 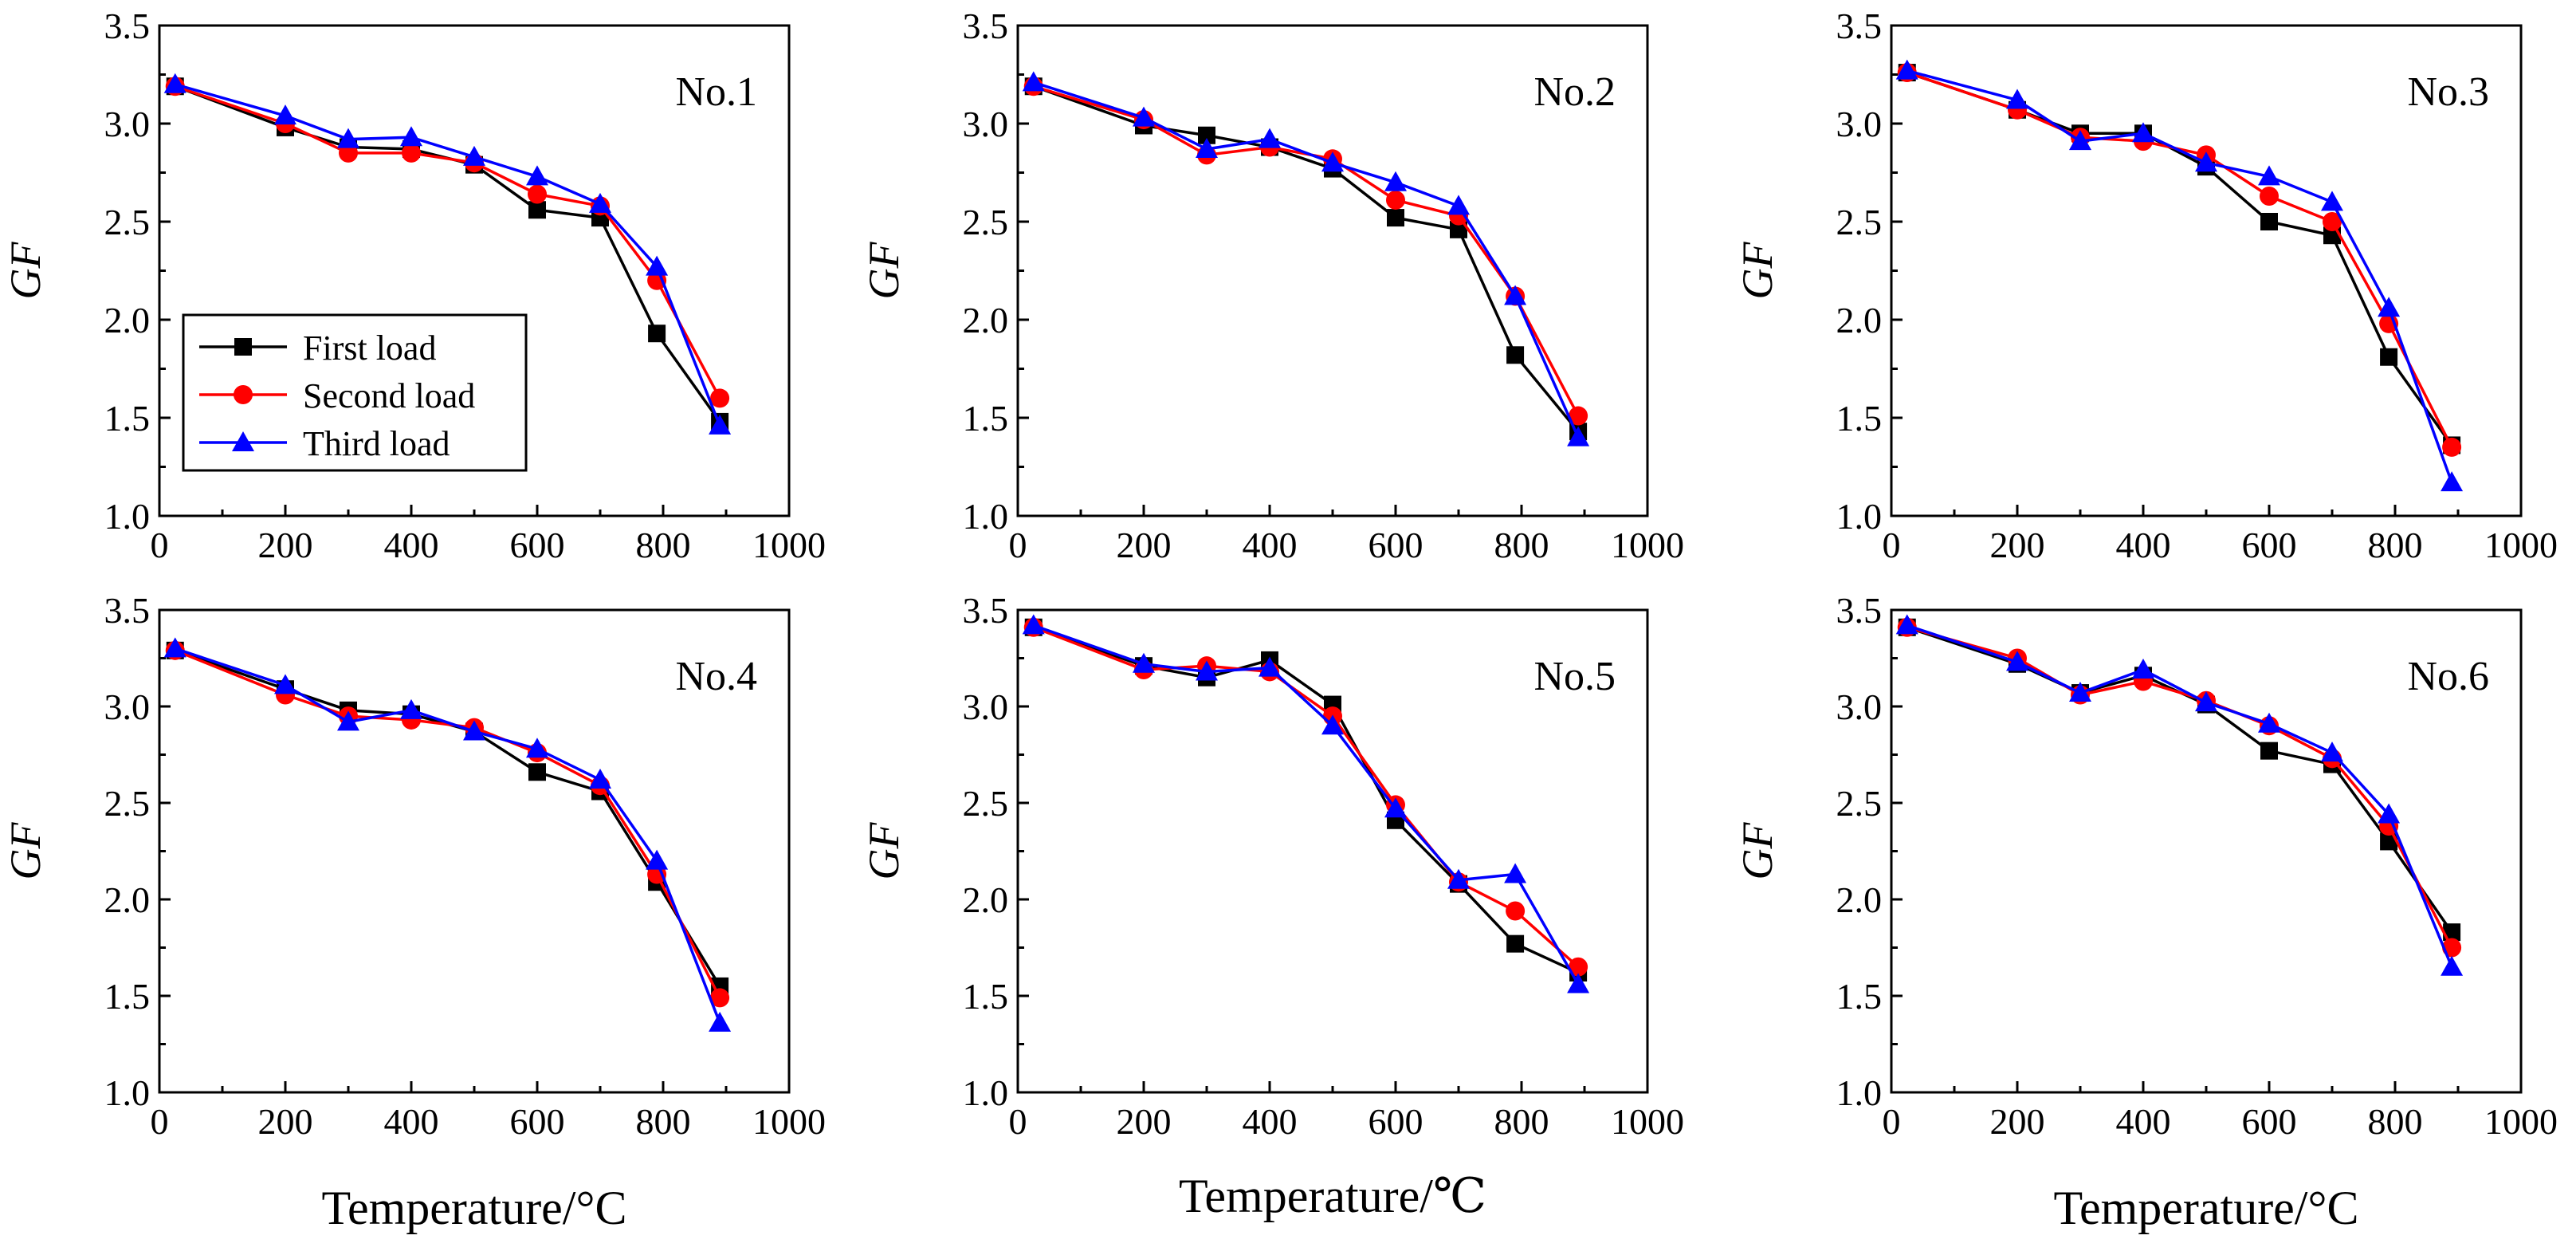 What do you see at coordinates (1574, 677) in the screenshot?
I see `panel-label: No.5` at bounding box center [1574, 677].